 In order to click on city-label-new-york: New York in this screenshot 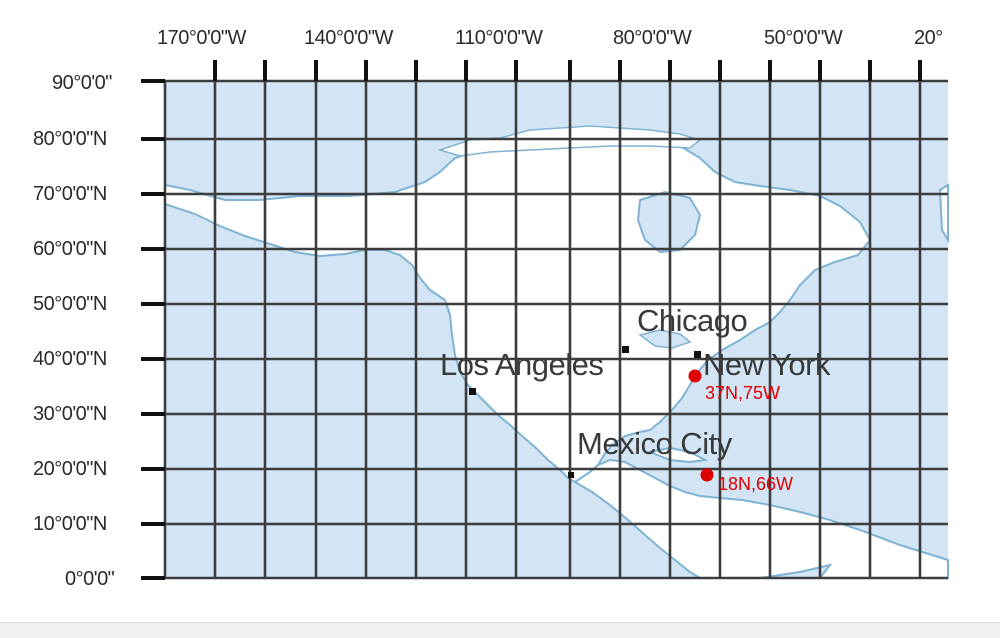, I will do `click(767, 364)`.